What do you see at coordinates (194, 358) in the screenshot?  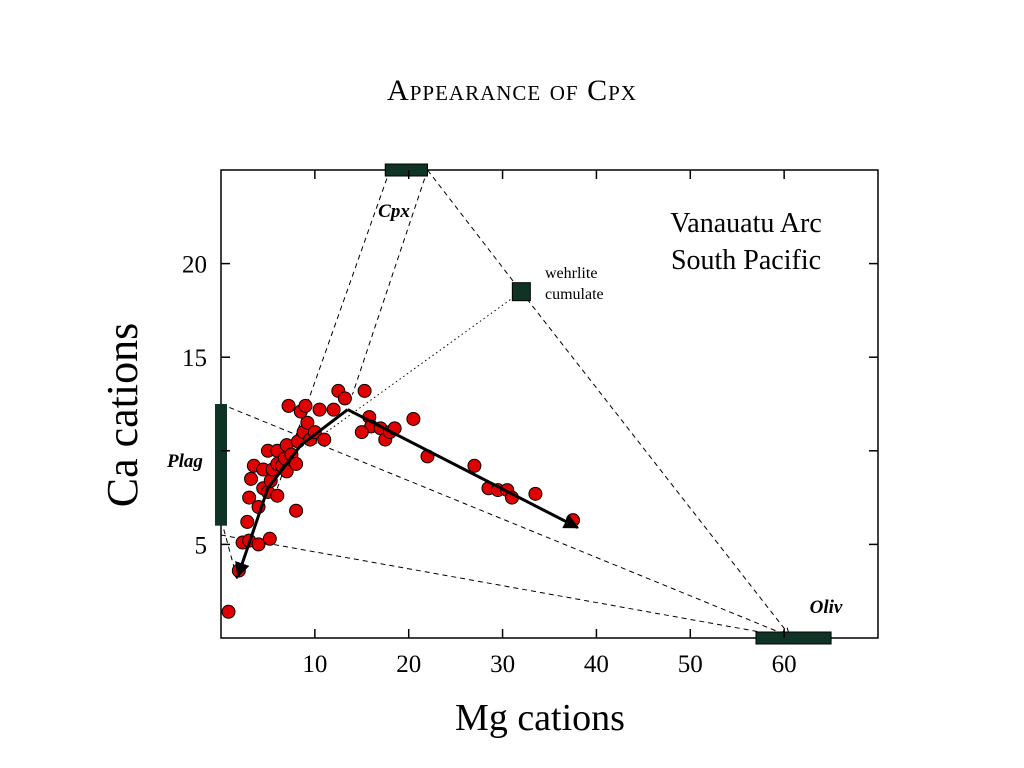 I see `y-tick-label: 15` at bounding box center [194, 358].